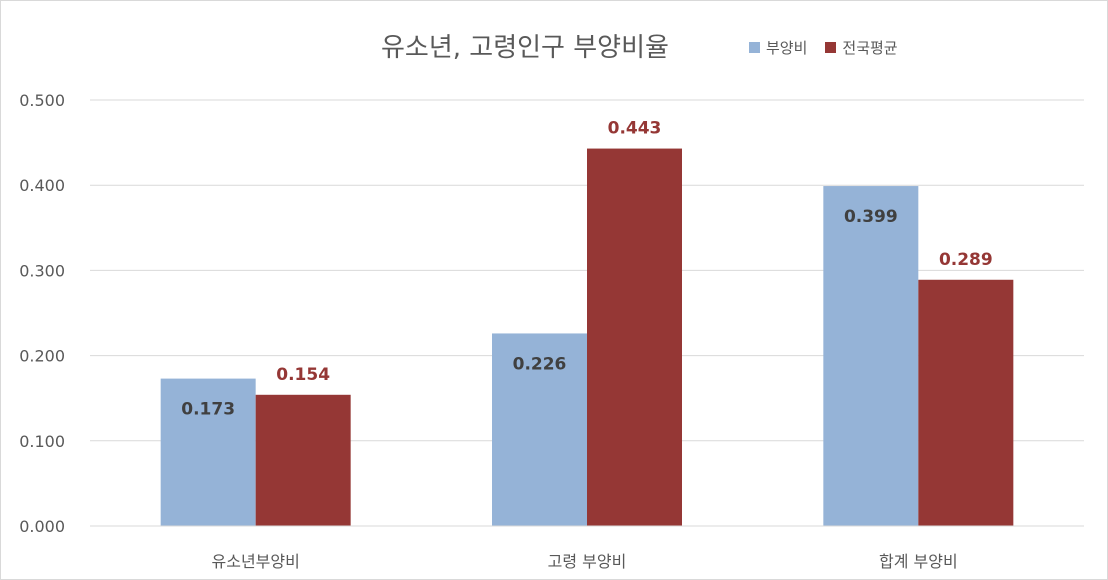 This screenshot has width=1108, height=580. What do you see at coordinates (42, 100) in the screenshot?
I see `y-tick-label: 0.500` at bounding box center [42, 100].